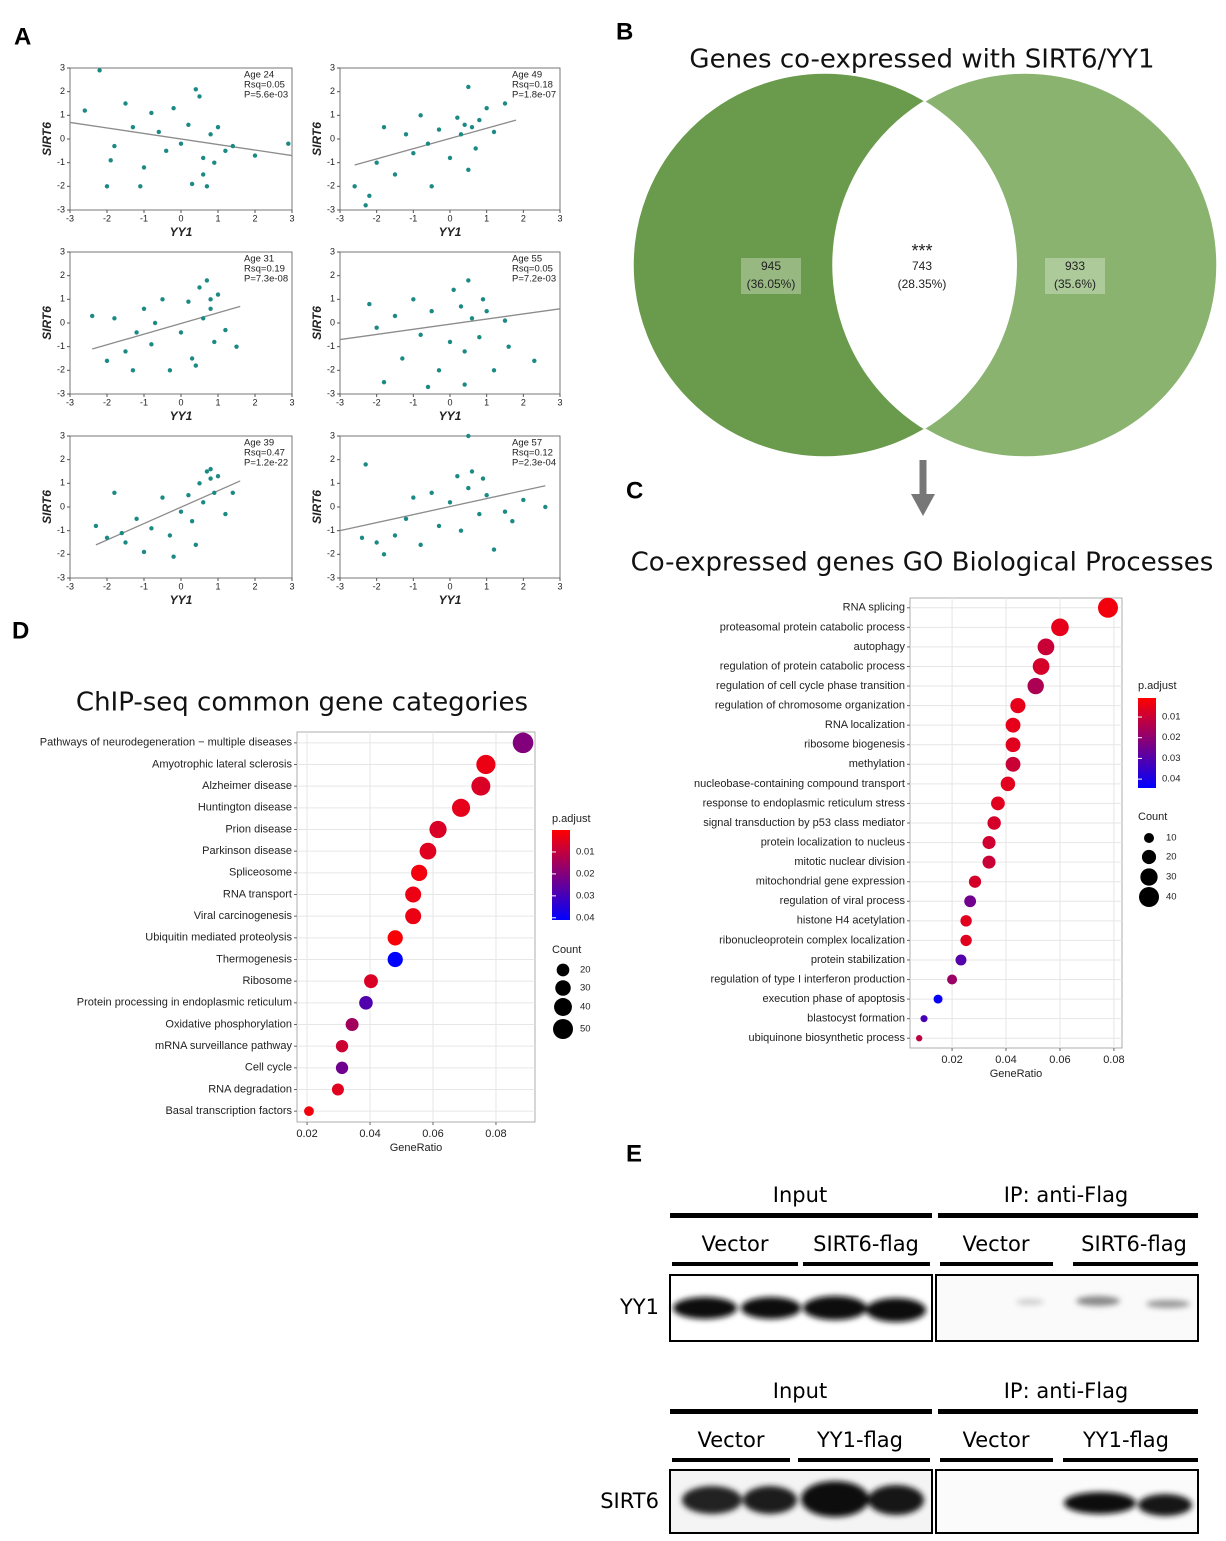 The image size is (1226, 1541). I want to click on annotation: Age 57, so click(527, 443).